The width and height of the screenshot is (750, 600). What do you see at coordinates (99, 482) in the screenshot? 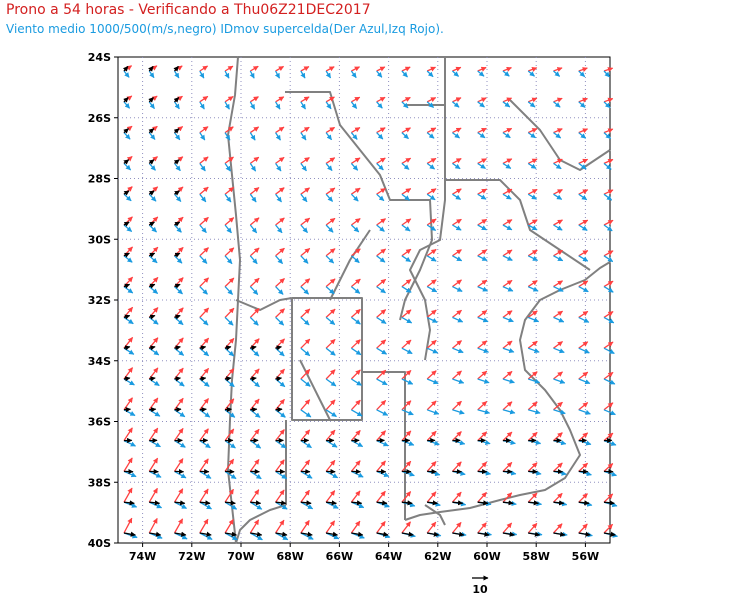
I see `lat-tick-label: 38S` at bounding box center [99, 482].